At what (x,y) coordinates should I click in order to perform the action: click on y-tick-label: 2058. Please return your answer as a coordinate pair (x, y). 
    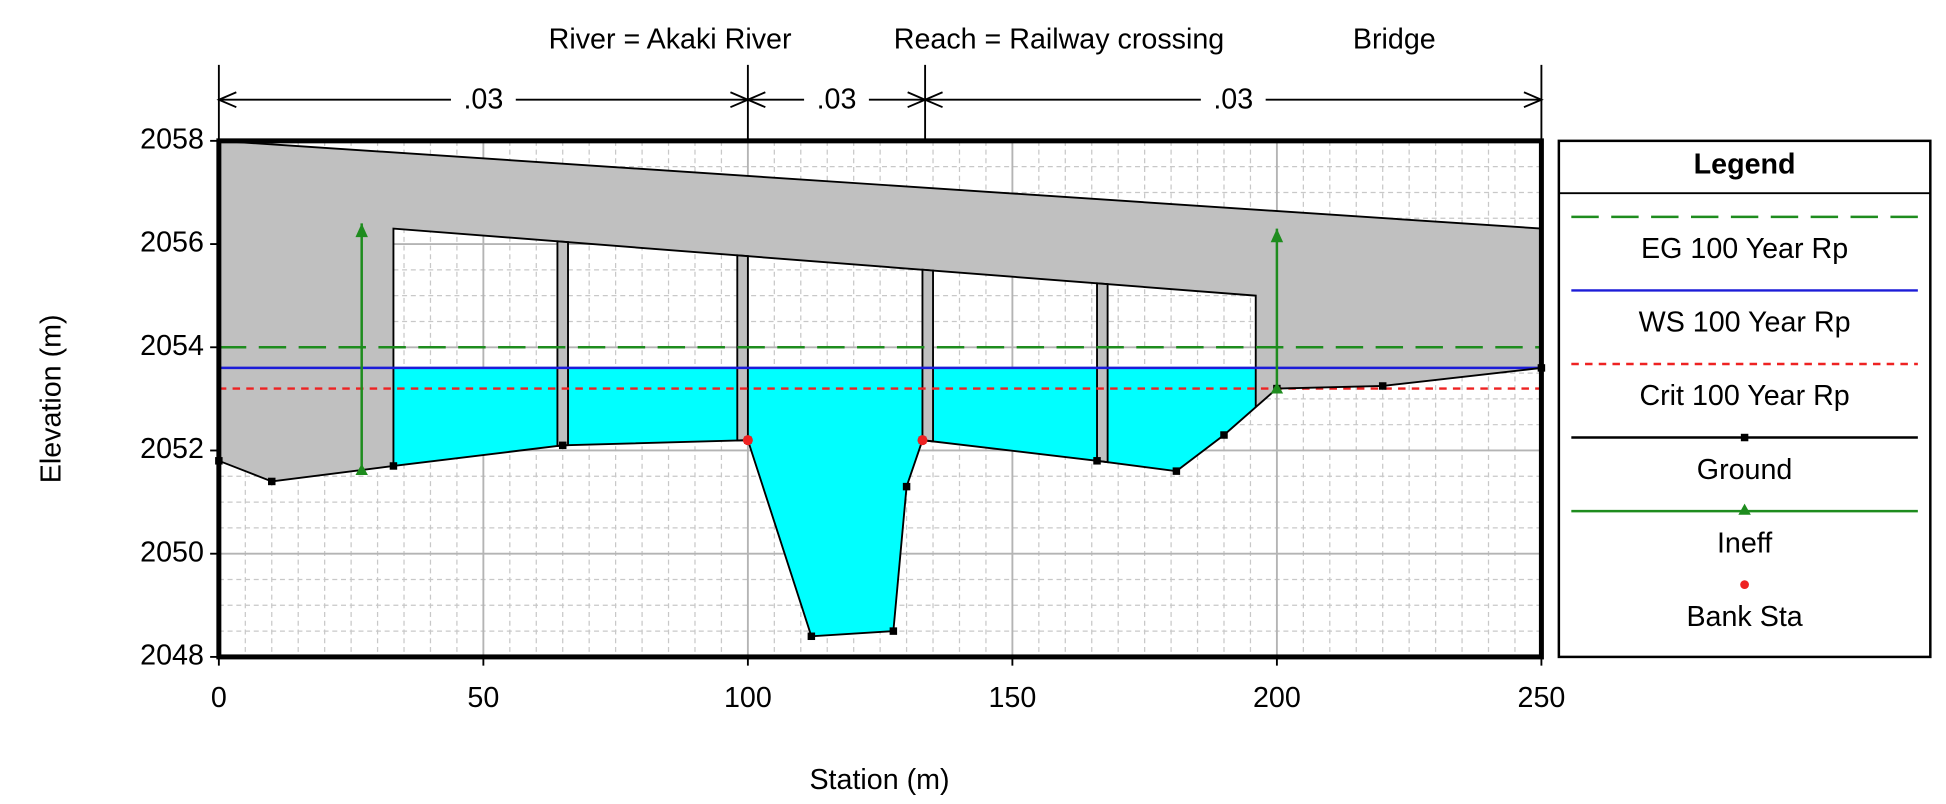
    Looking at the image, I should click on (172, 139).